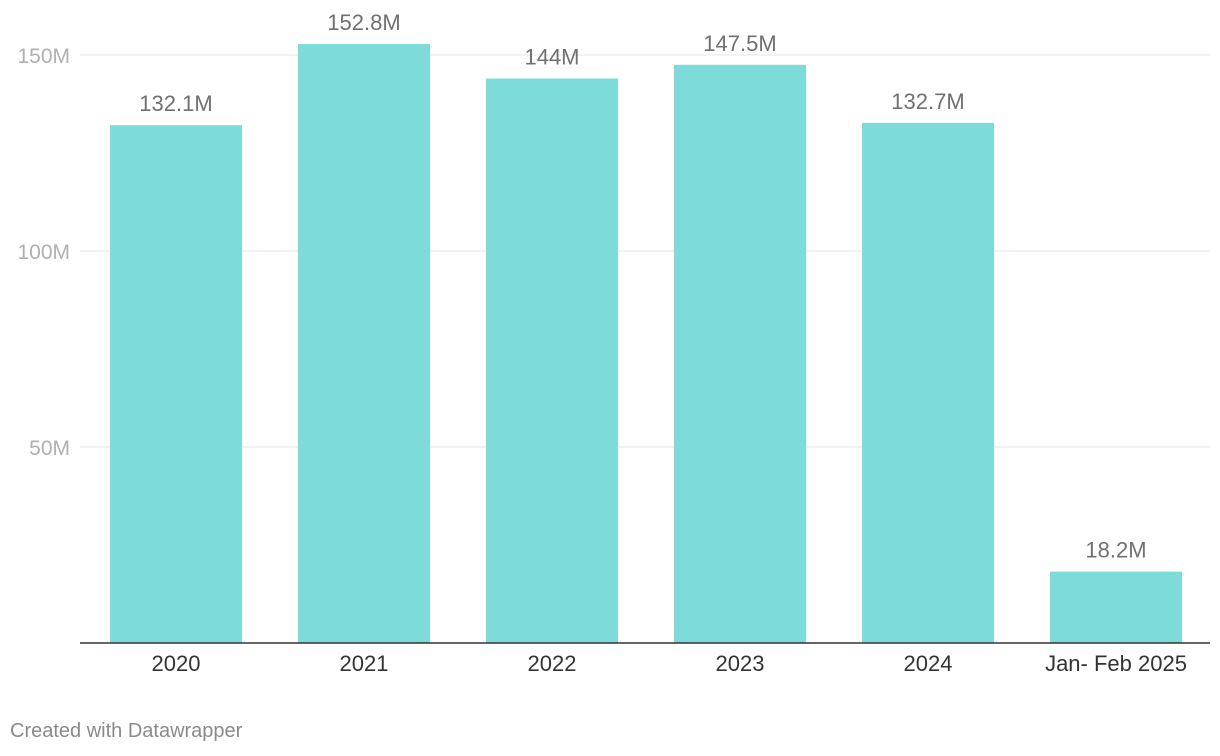 This screenshot has width=1220, height=756. What do you see at coordinates (126, 731) in the screenshot?
I see `credit-text: Created with Datawrapper` at bounding box center [126, 731].